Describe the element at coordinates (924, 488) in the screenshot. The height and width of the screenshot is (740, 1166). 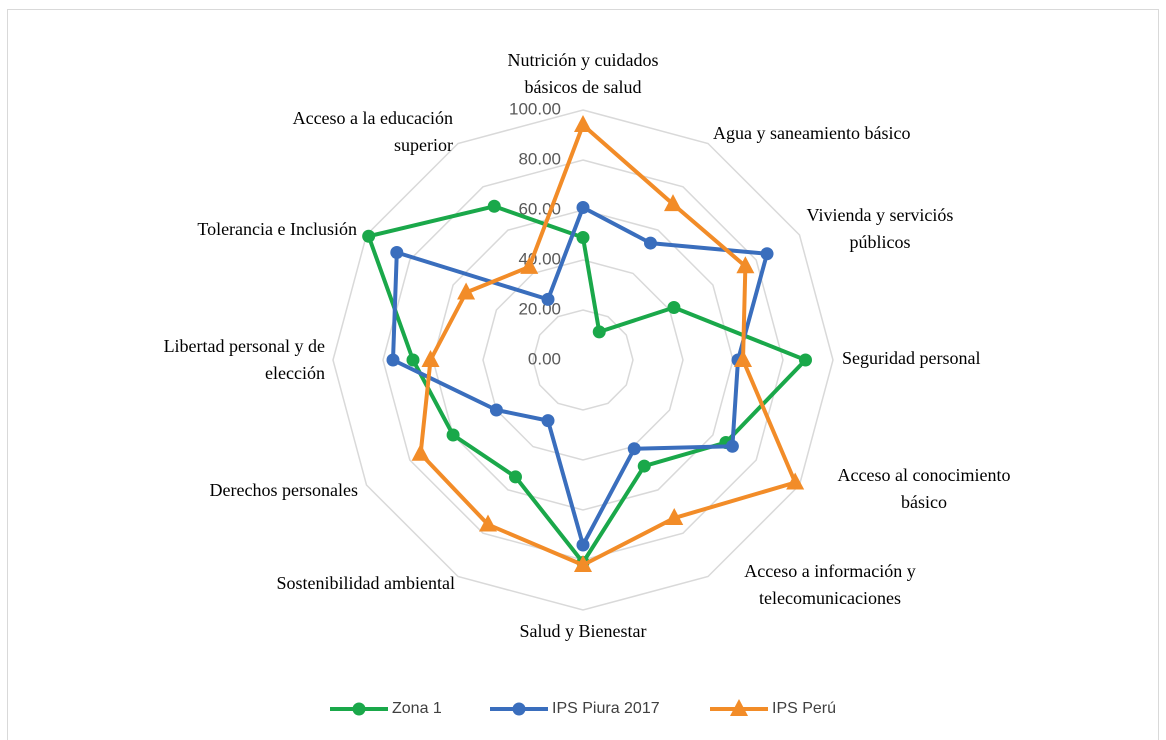
I see `category-label: Acceso al conocimiento básico` at that location.